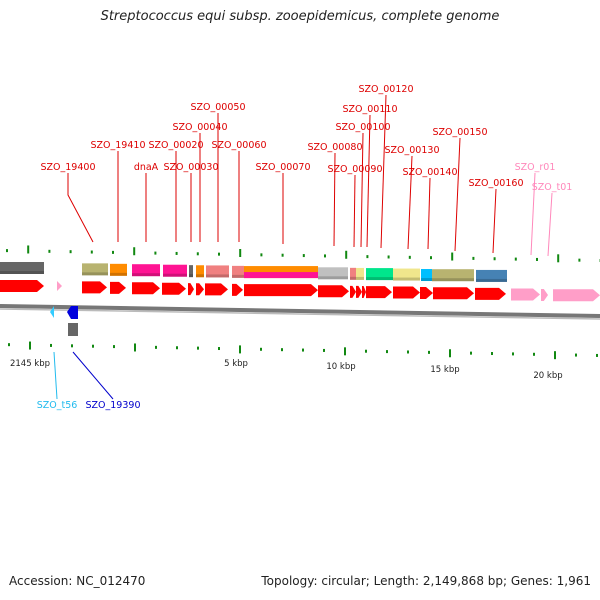  Describe the element at coordinates (191, 167) in the screenshot. I see `gene-label: SZO_00030` at that location.